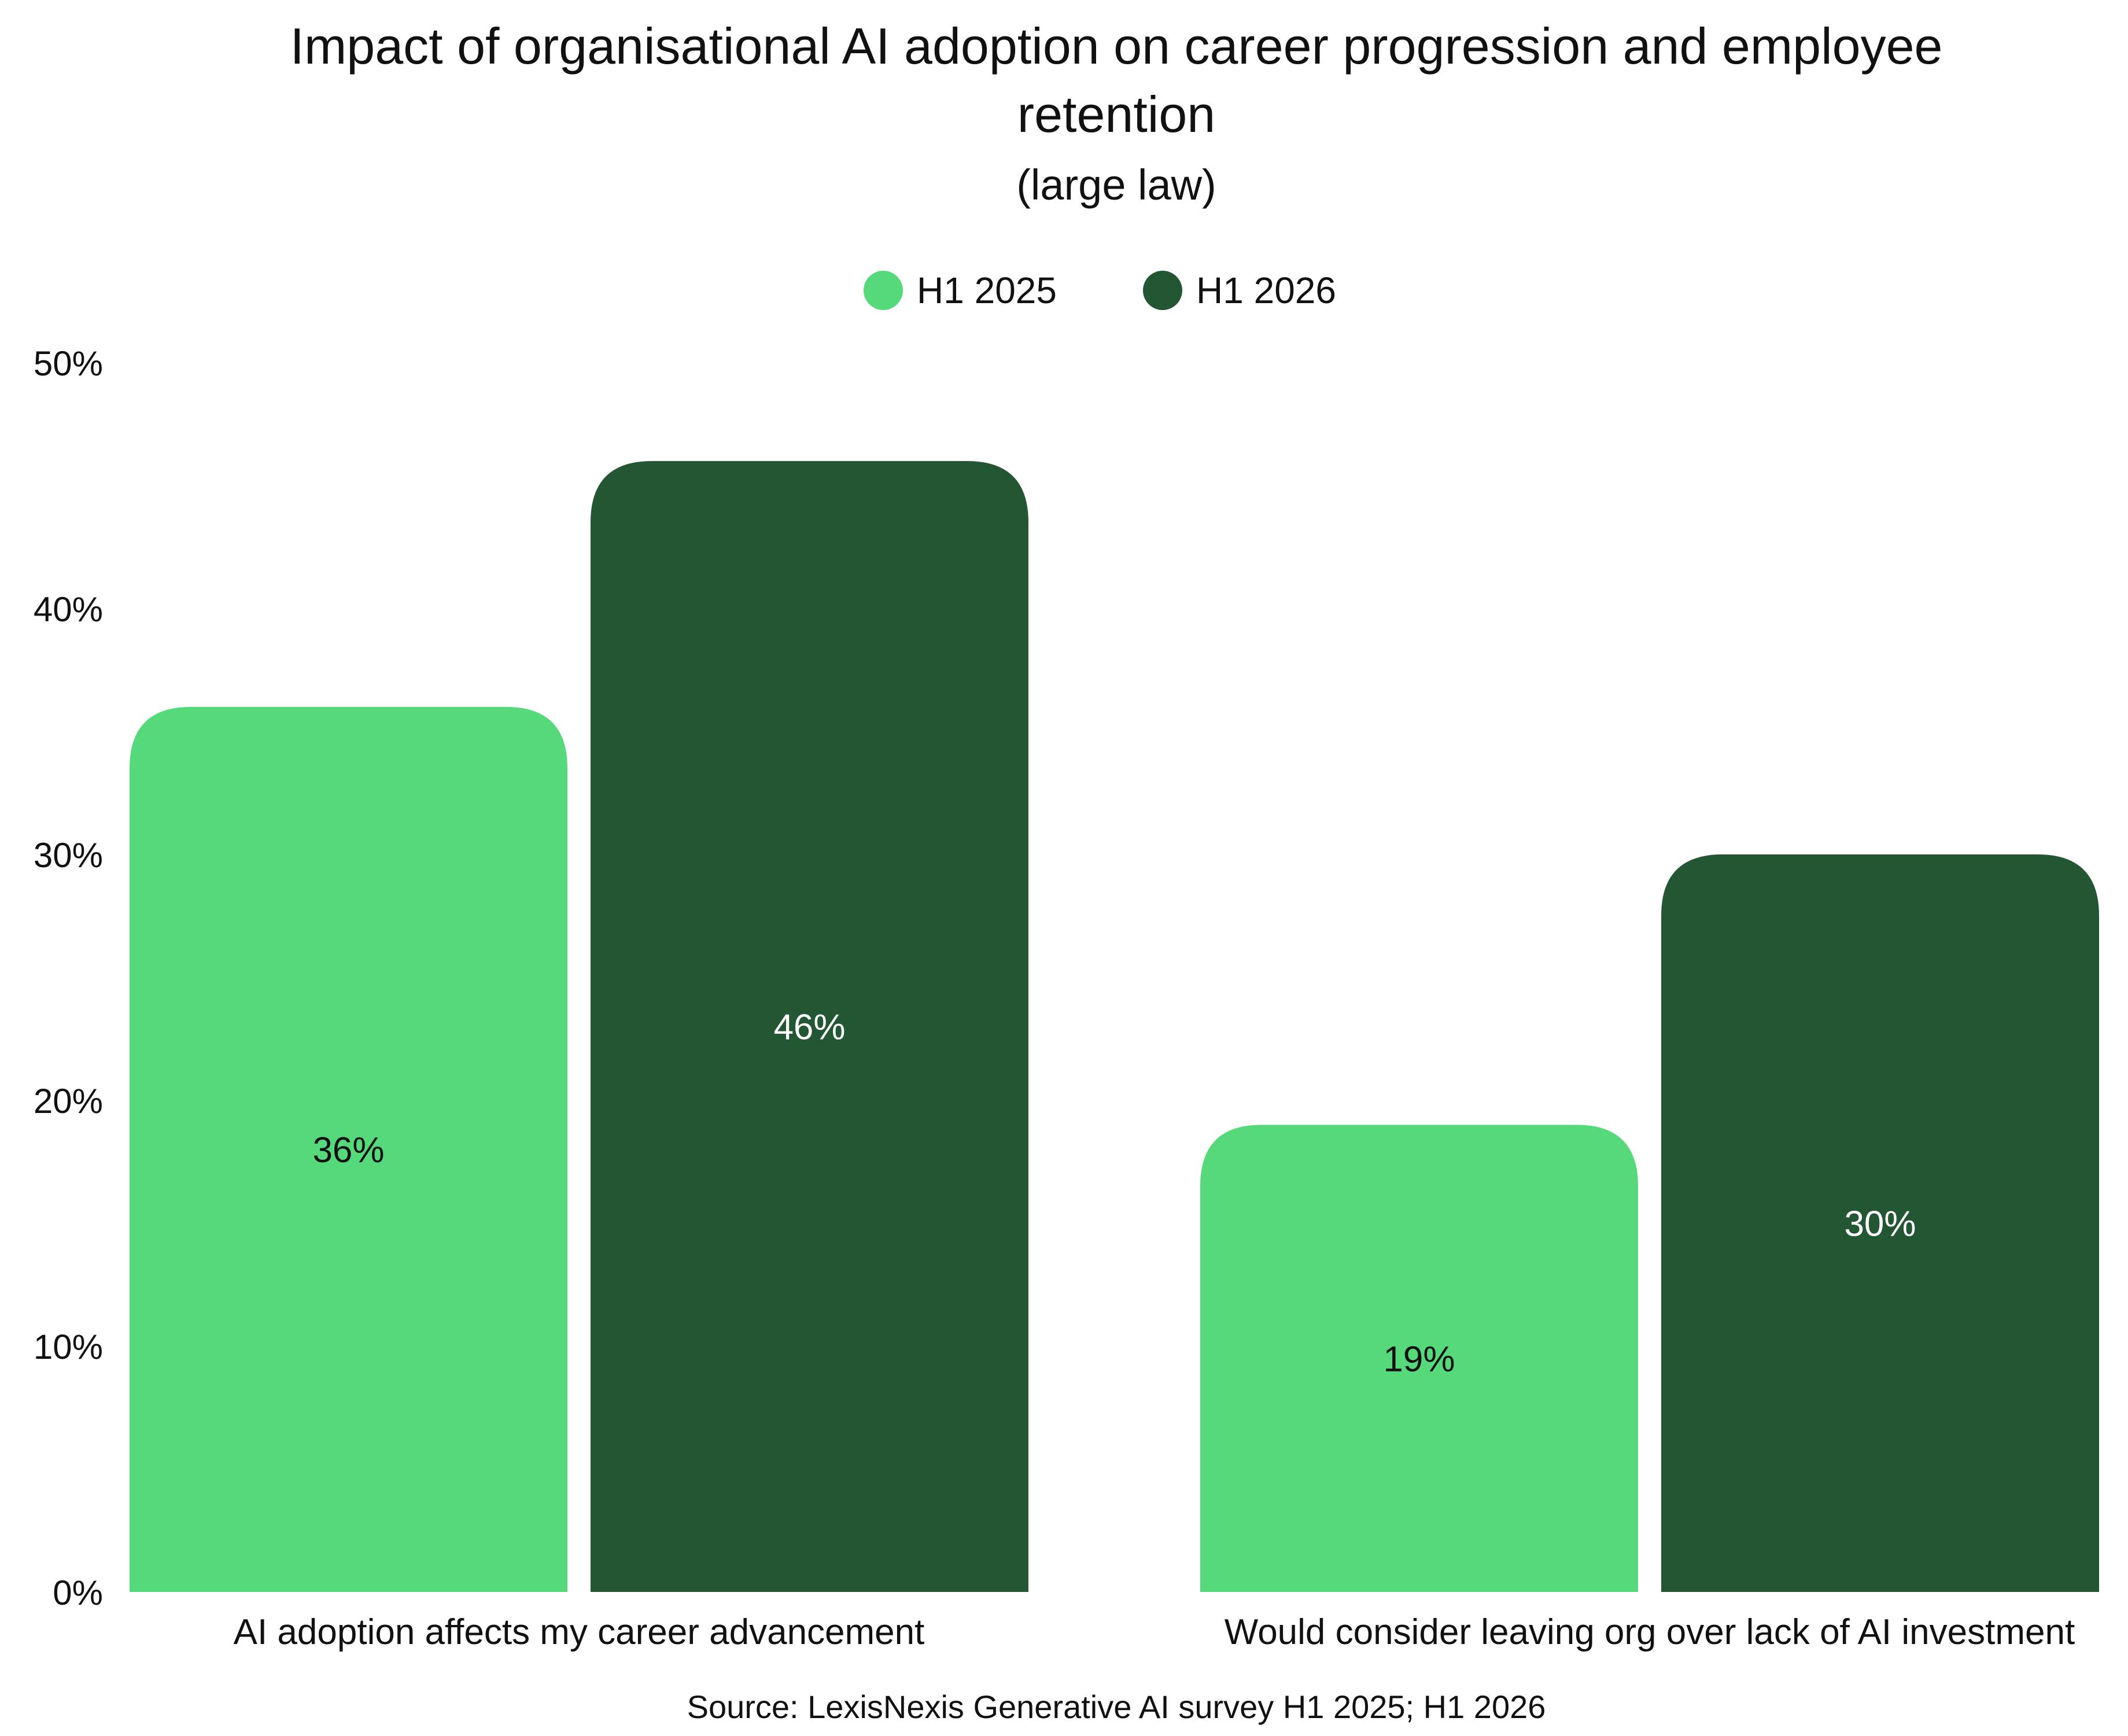 This screenshot has height=1736, width=2128. I want to click on legend-label-h1-2025: H1 2025, so click(987, 290).